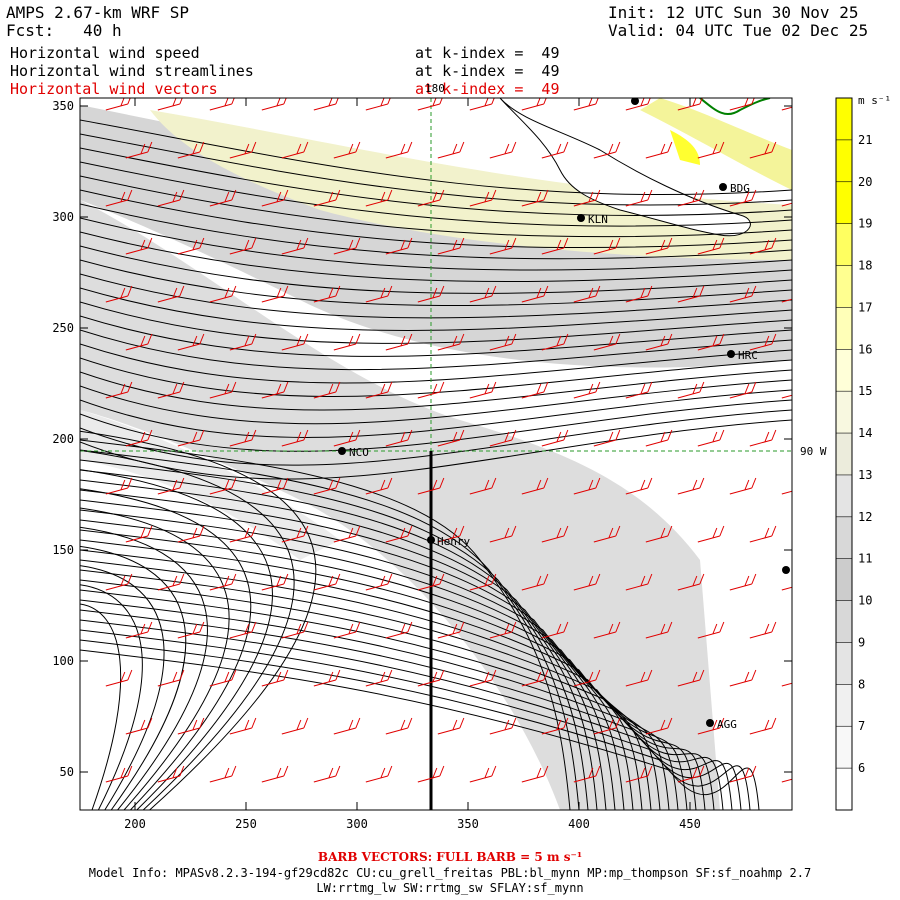  Describe the element at coordinates (415, 724) in the screenshot. I see `streamline-turning` at that location.